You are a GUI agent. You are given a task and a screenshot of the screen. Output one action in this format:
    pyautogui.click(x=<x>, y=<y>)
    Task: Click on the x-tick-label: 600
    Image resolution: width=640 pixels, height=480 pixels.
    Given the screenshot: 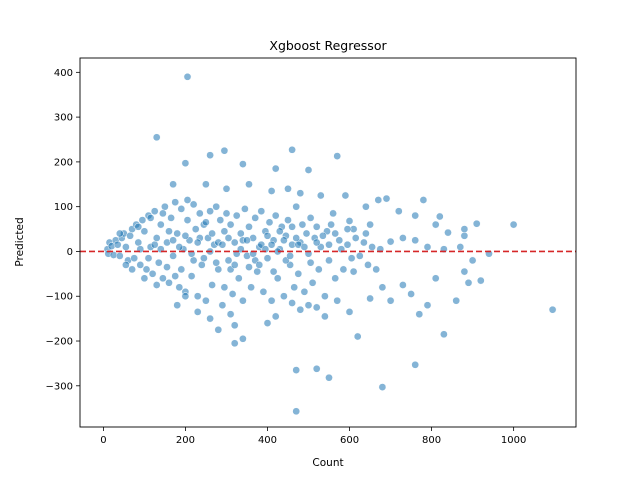 What is the action you would take?
    pyautogui.click(x=349, y=440)
    